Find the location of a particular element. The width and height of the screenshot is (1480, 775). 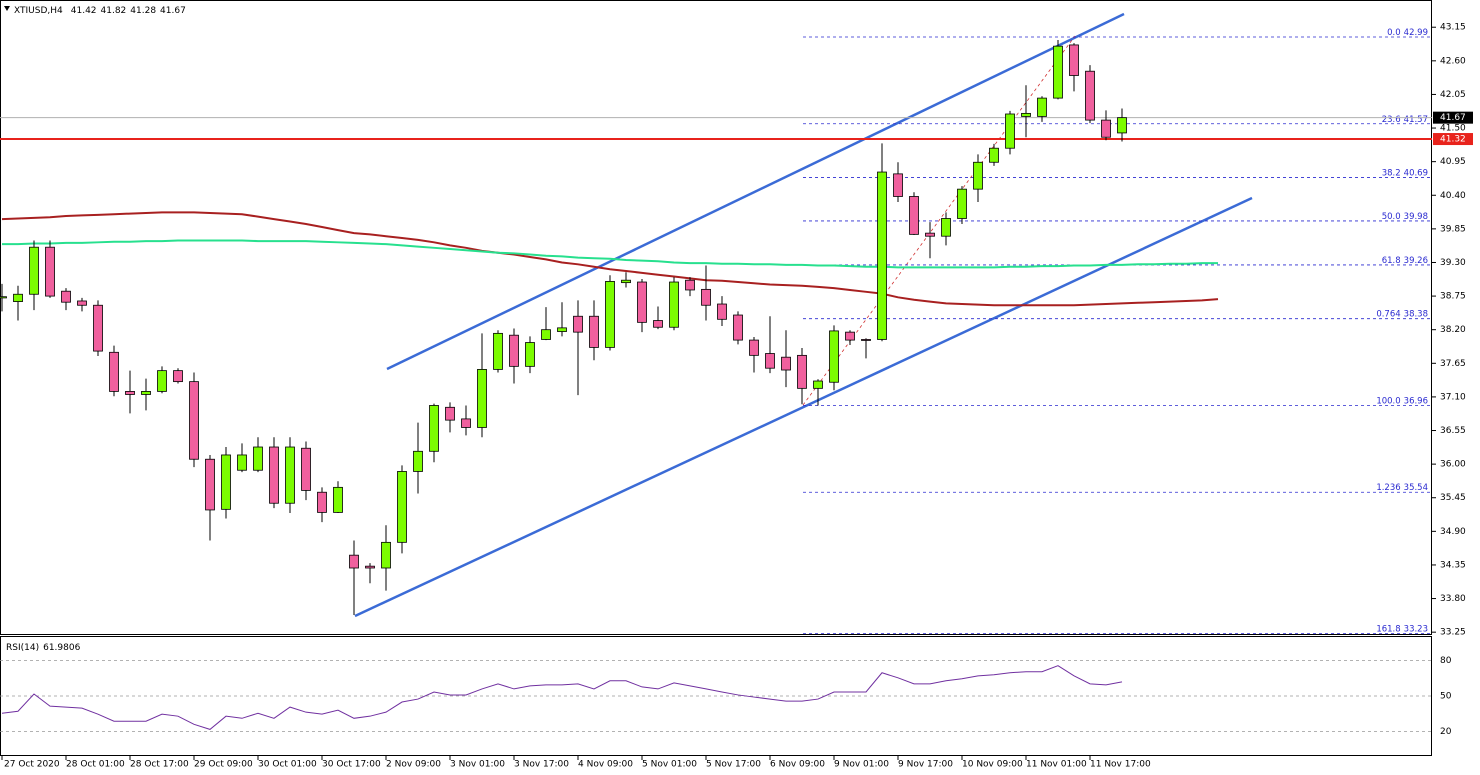

rsi-tick-label: 50 is located at coordinates (1446, 697).